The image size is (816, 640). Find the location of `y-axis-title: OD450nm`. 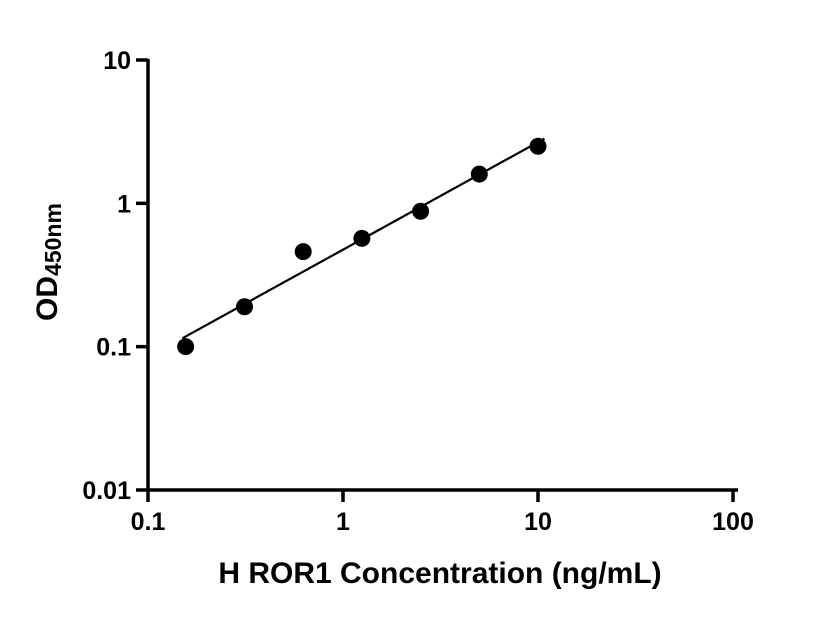

y-axis-title: OD450nm is located at coordinates (48, 262).